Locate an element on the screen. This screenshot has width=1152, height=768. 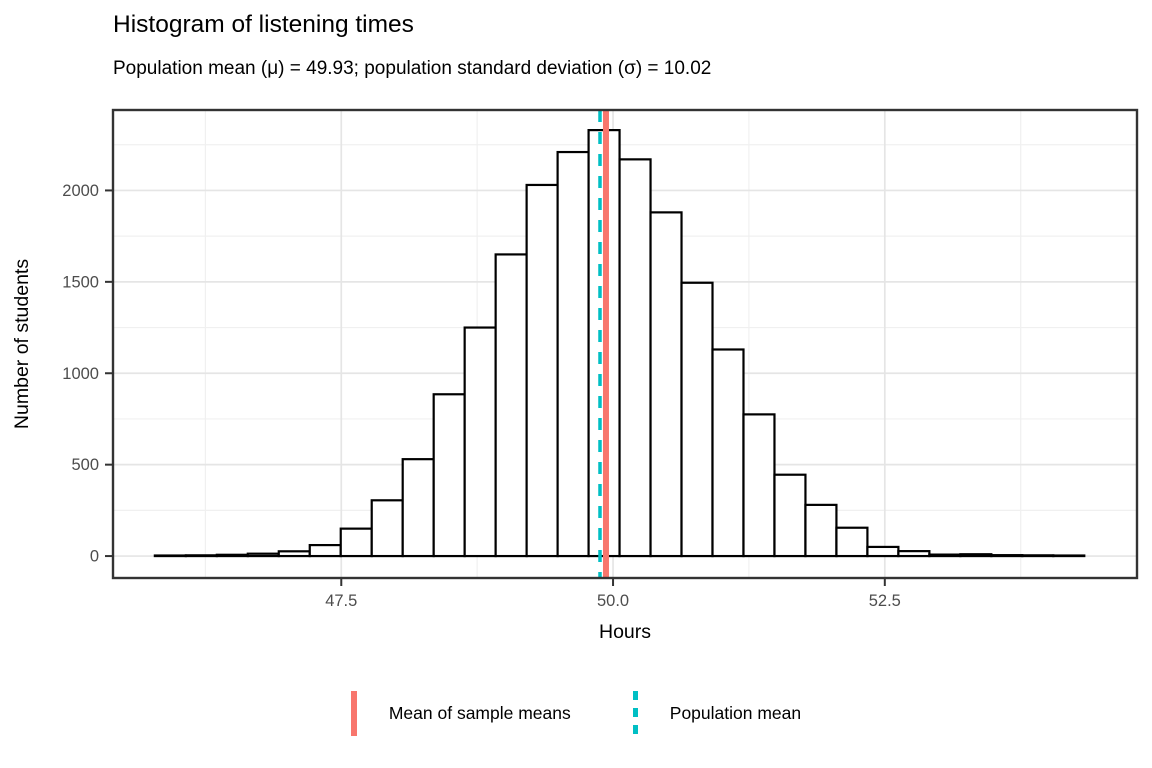
y-axis-title: Number of students is located at coordinates (22, 344).